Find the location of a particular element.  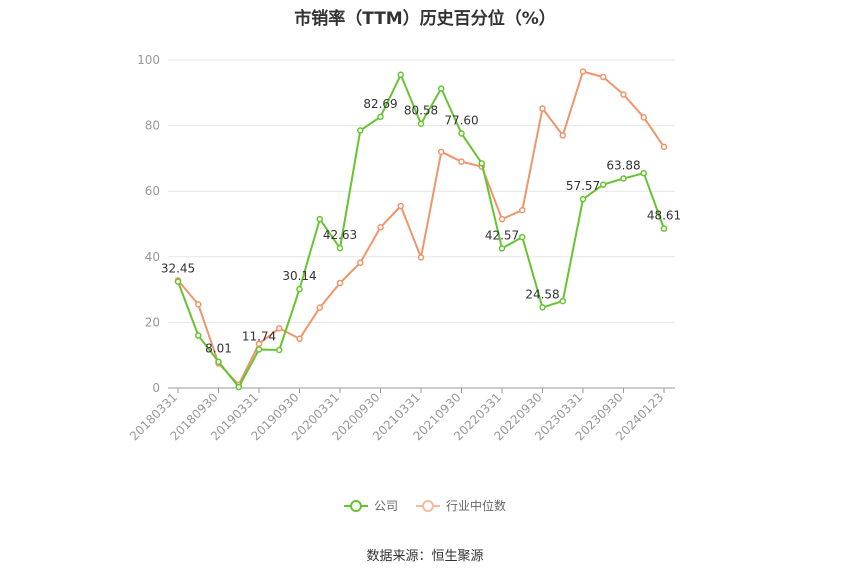

data-label-14: 77.60 is located at coordinates (461, 120).